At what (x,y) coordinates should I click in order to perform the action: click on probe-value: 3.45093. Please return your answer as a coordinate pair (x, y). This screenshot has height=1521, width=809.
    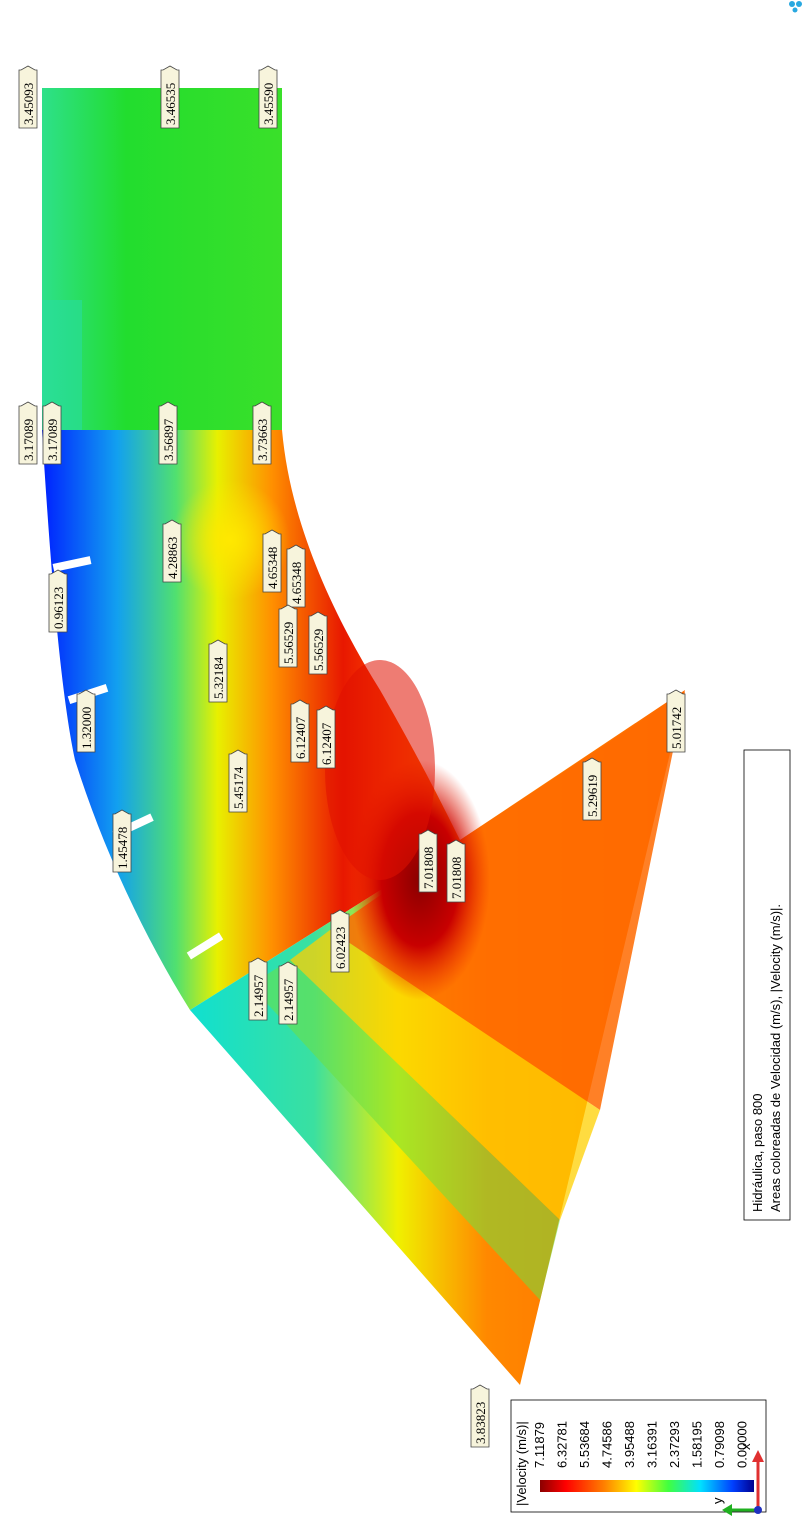
    Looking at the image, I should click on (28, 104).